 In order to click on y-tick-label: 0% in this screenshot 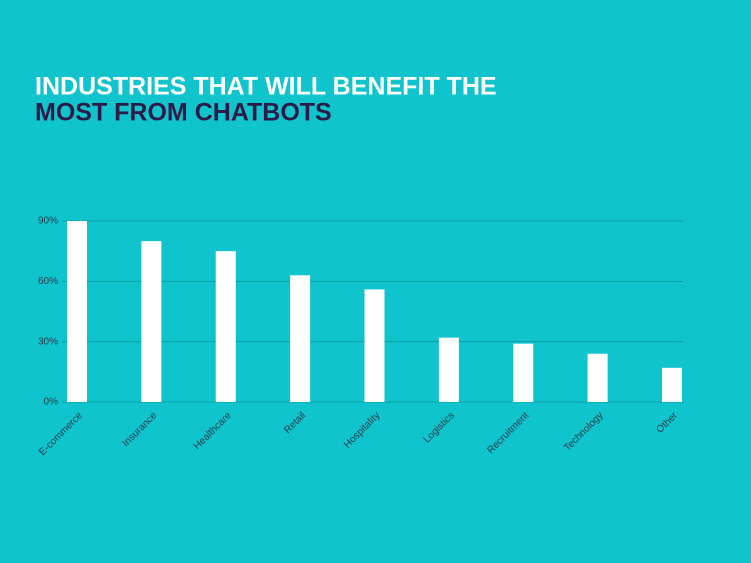, I will do `click(51, 402)`.